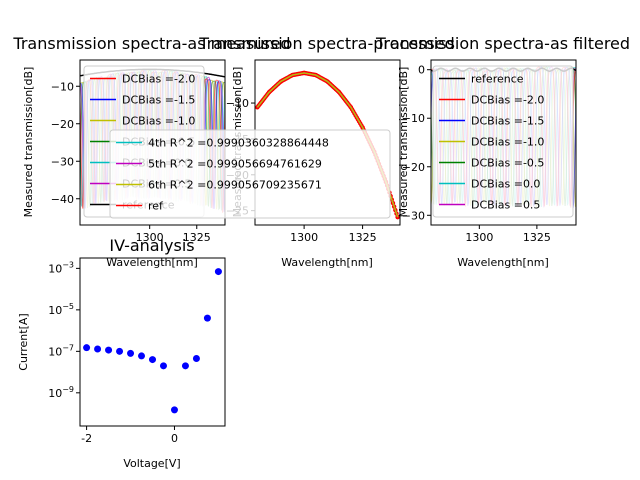  Describe the element at coordinates (61, 392) in the screenshot. I see `y-tick-label: 10⁻⁹` at that location.